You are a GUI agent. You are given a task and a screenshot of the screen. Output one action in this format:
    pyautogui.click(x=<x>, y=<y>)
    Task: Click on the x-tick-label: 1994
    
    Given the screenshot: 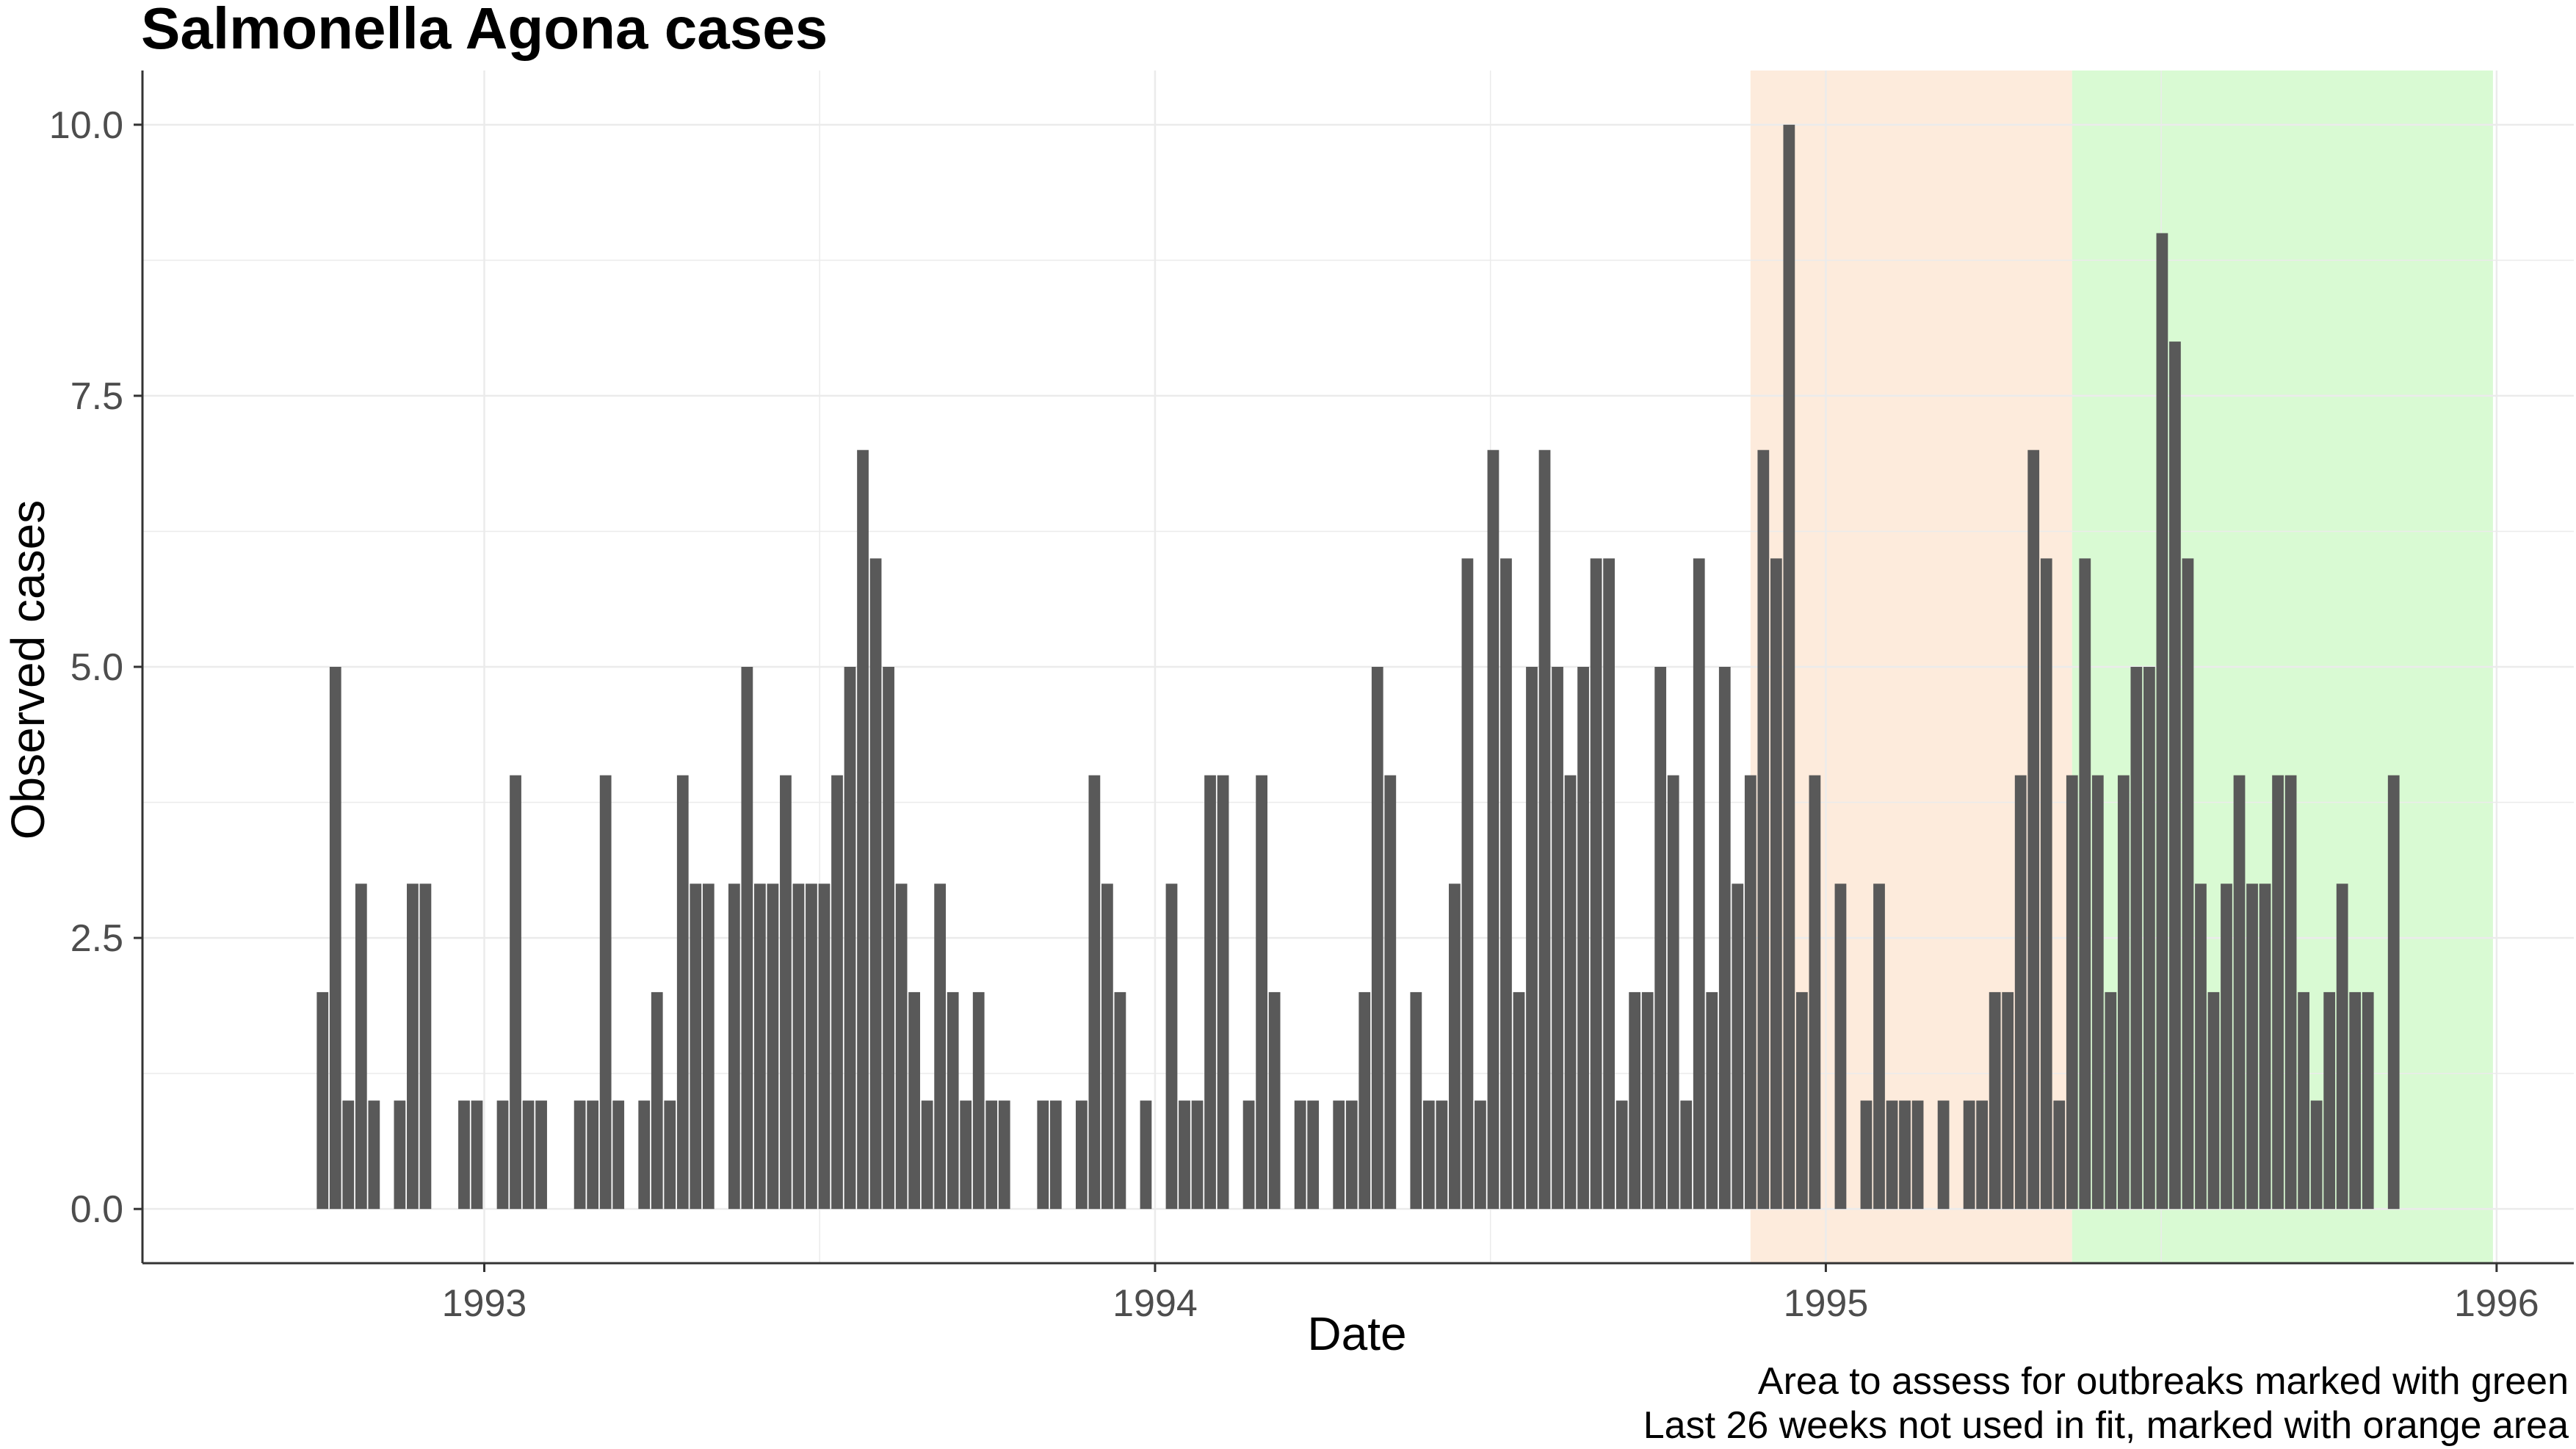 What is the action you would take?
    pyautogui.click(x=1155, y=1303)
    